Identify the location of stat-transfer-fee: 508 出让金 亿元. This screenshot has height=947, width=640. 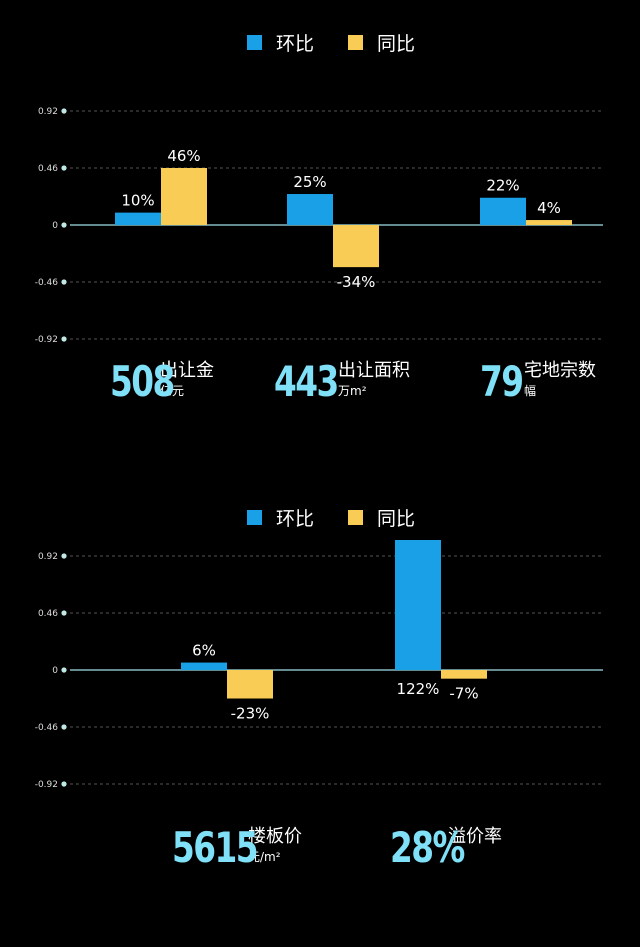
(162, 382).